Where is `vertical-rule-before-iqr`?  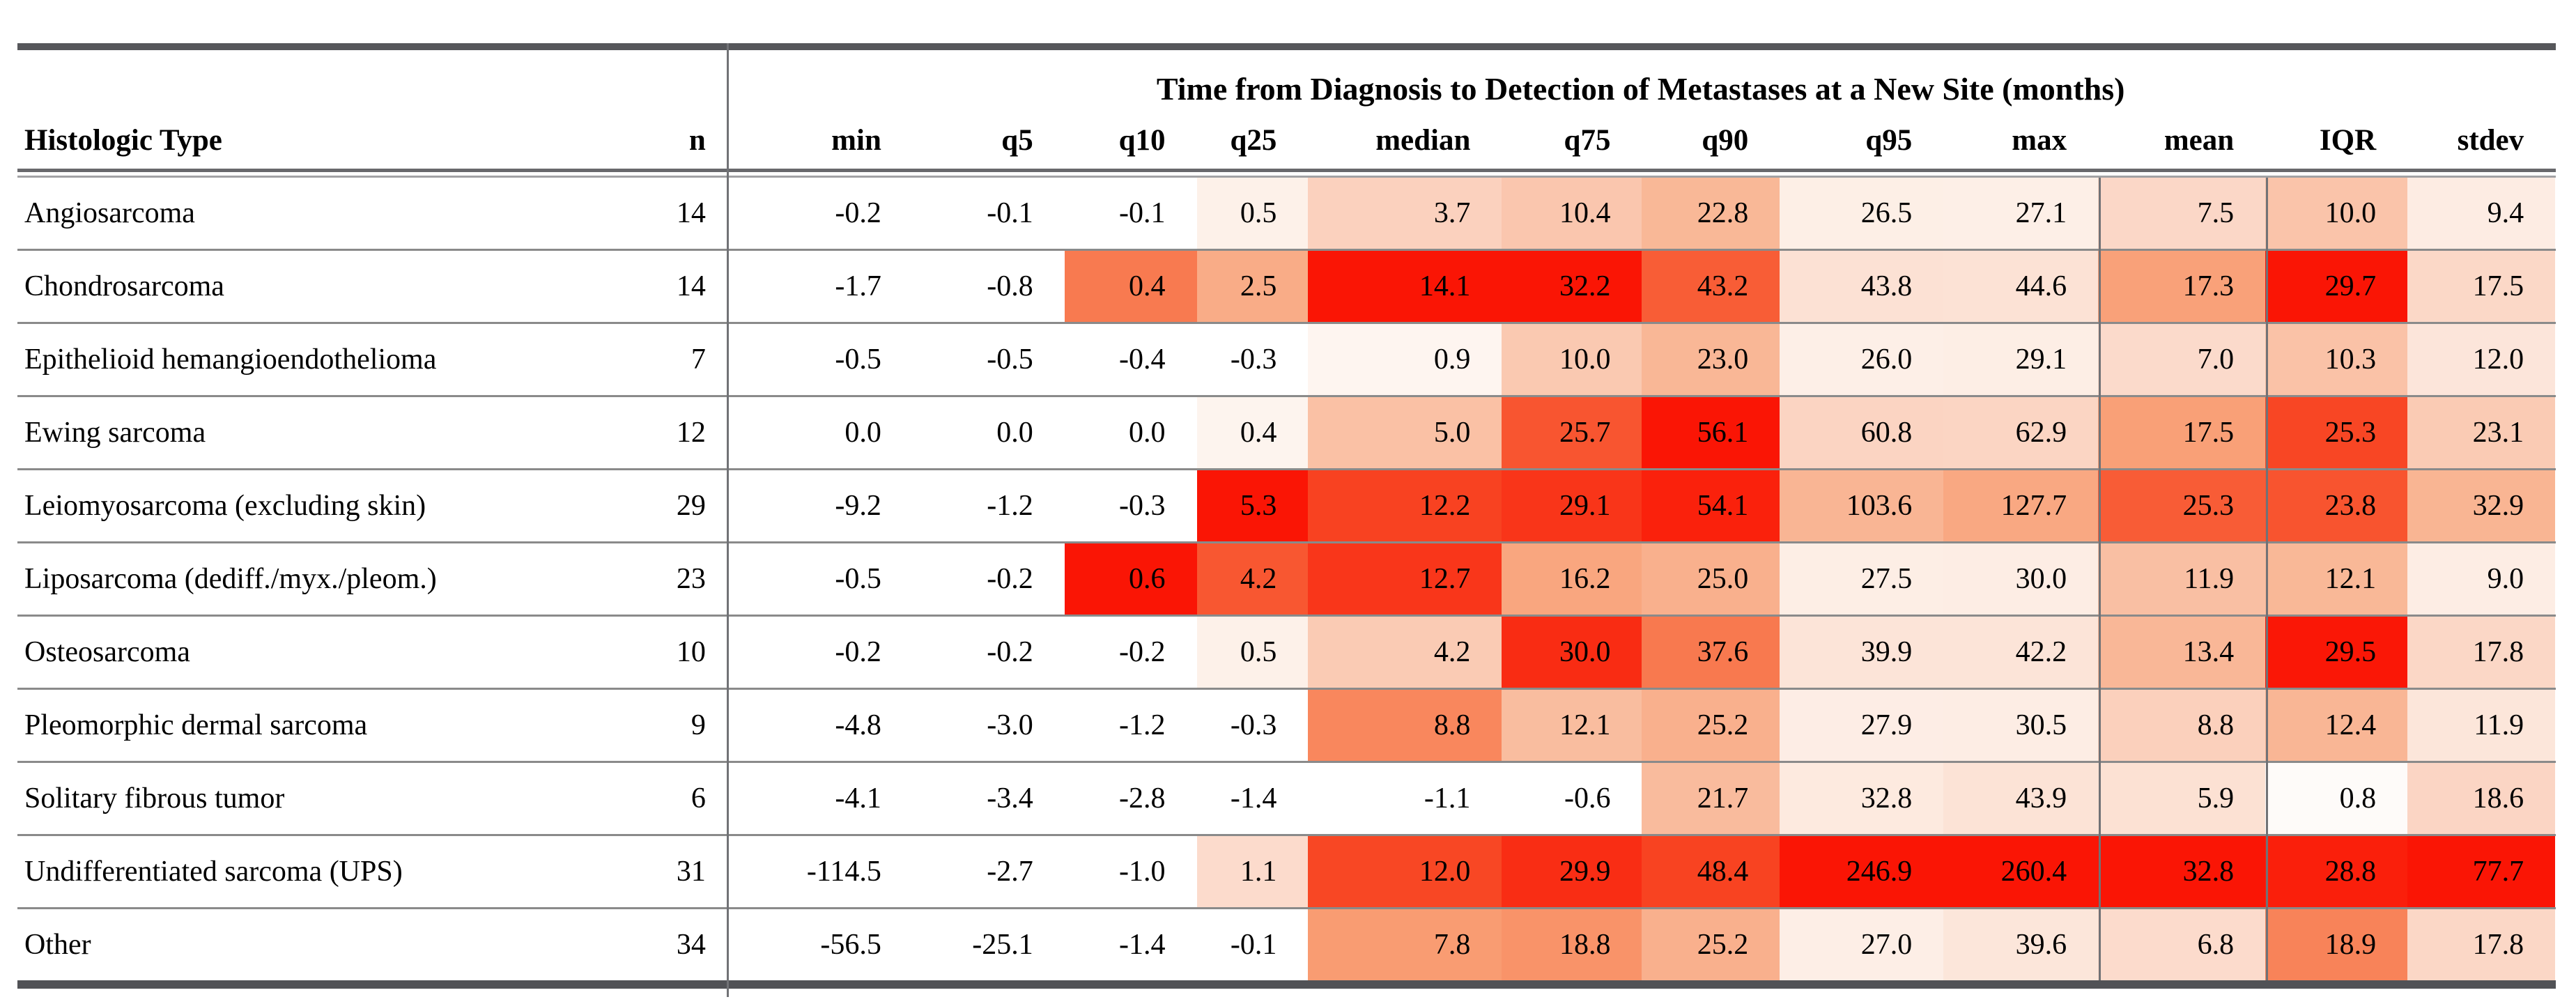 vertical-rule-before-iqr is located at coordinates (2267, 579).